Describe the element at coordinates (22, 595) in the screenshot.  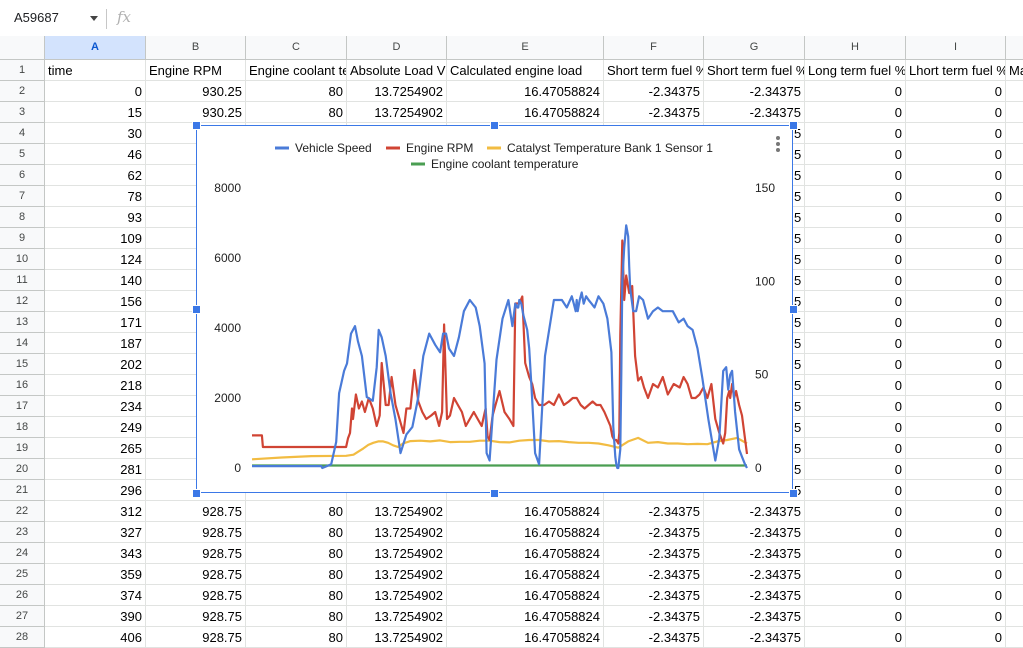
I see `row-header: 26` at that location.